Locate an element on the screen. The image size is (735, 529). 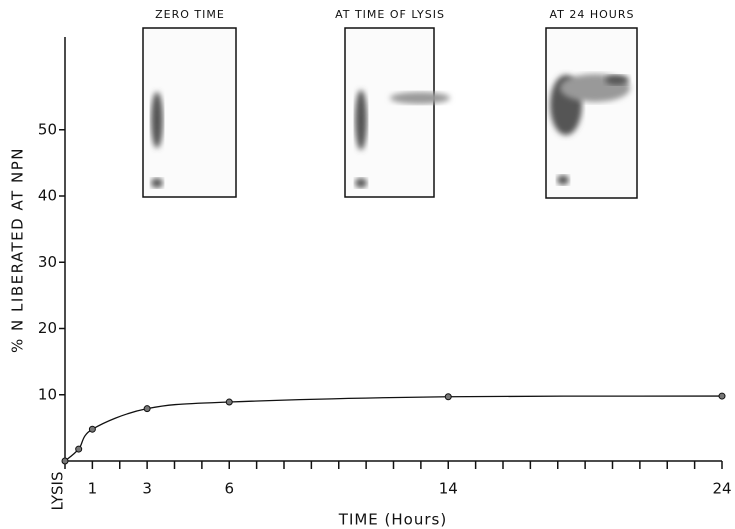
x-tick-label: 24 is located at coordinates (721, 489).